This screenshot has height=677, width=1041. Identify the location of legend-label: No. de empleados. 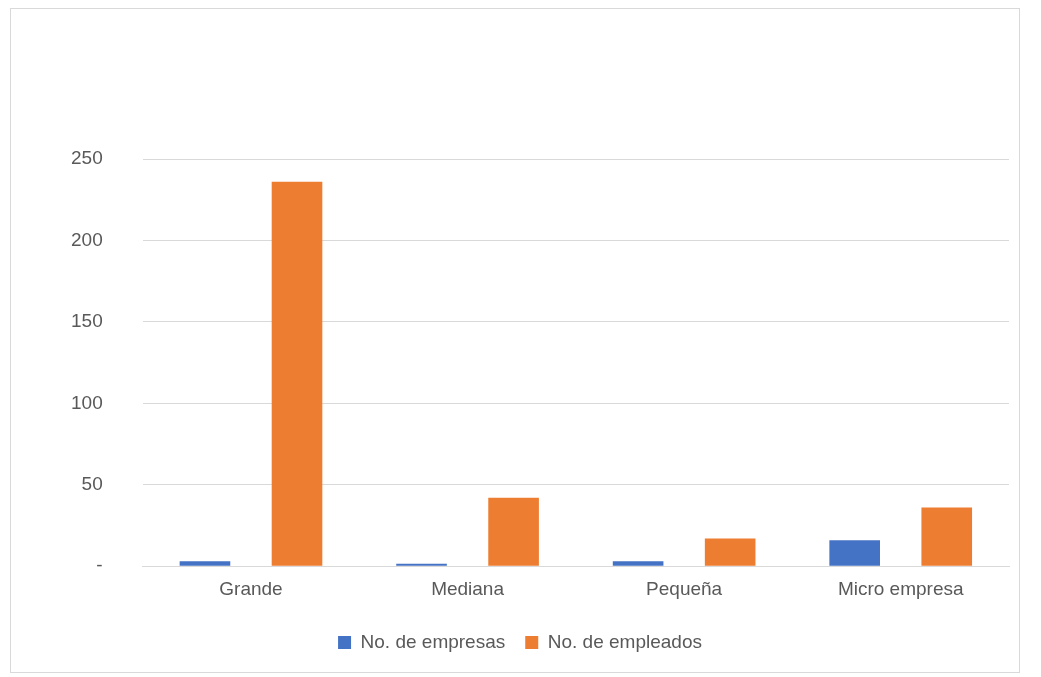
(624, 641).